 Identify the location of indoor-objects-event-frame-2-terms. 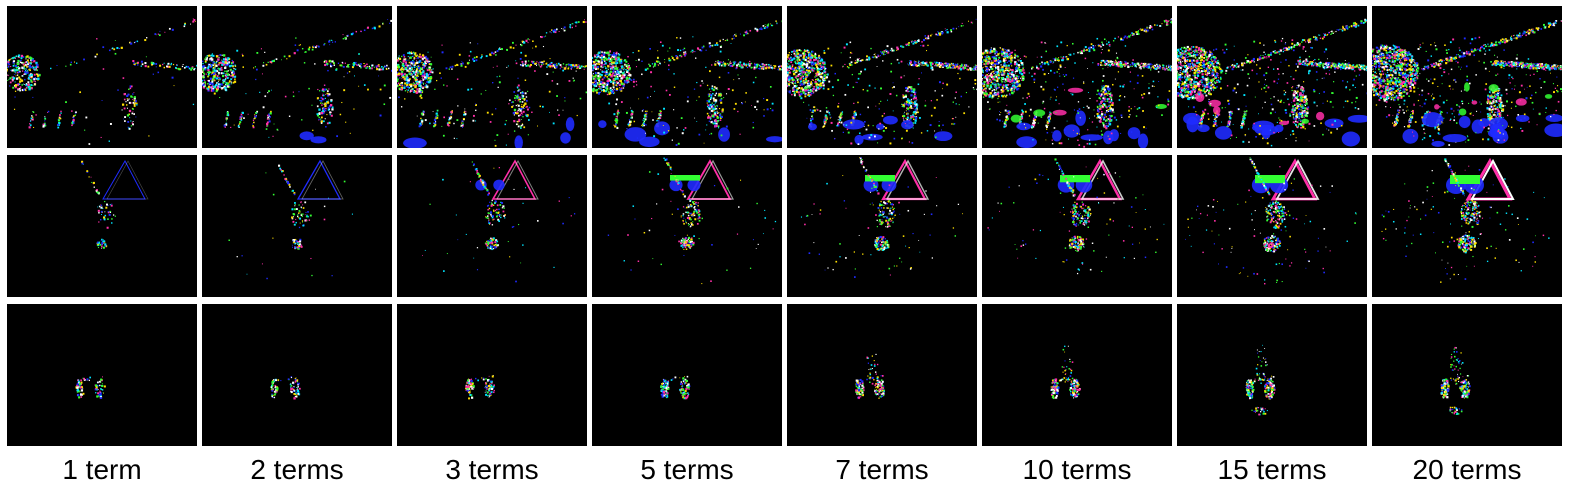
(297, 226).